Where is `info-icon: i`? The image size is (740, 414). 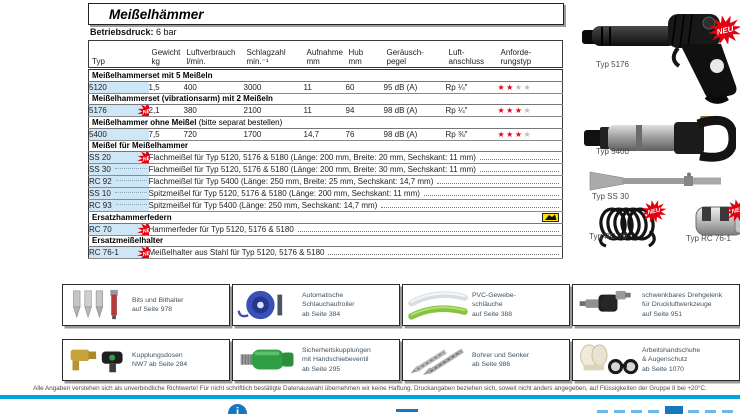 info-icon: i is located at coordinates (237, 409).